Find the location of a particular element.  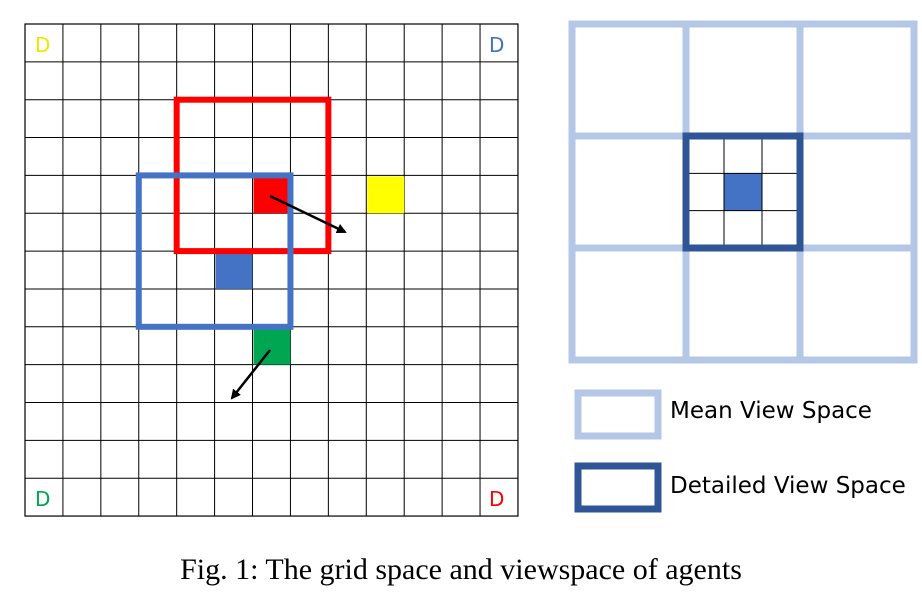

detailed-view-border is located at coordinates (743, 192).